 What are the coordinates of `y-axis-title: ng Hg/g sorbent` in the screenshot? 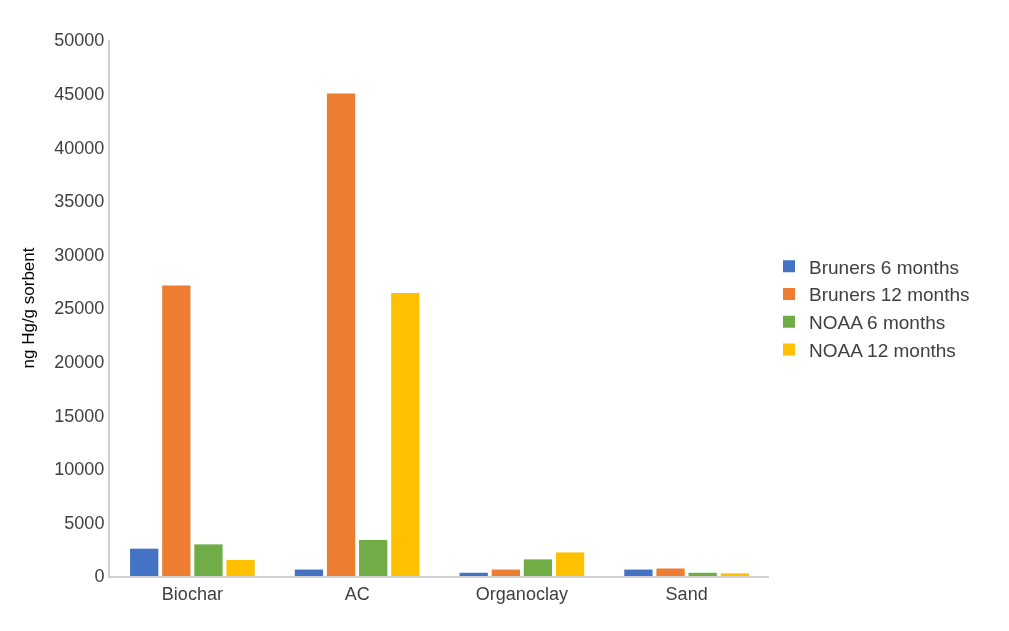 It's located at (29, 308).